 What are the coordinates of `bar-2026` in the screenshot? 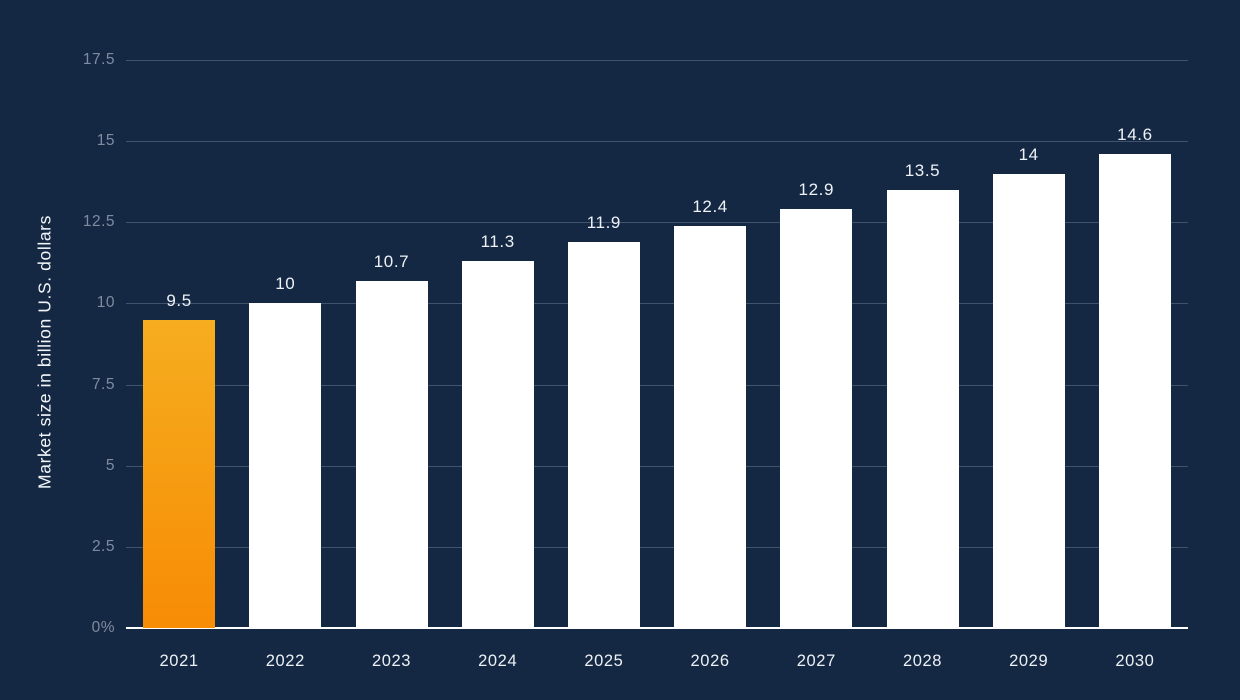 It's located at (710, 426).